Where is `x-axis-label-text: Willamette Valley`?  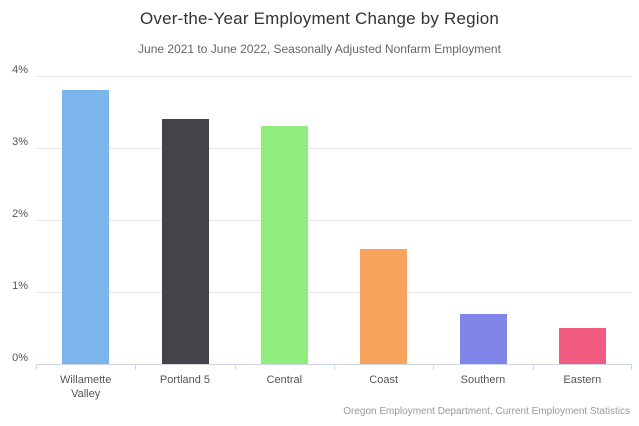 x-axis-label-text: Willamette Valley is located at coordinates (85, 387).